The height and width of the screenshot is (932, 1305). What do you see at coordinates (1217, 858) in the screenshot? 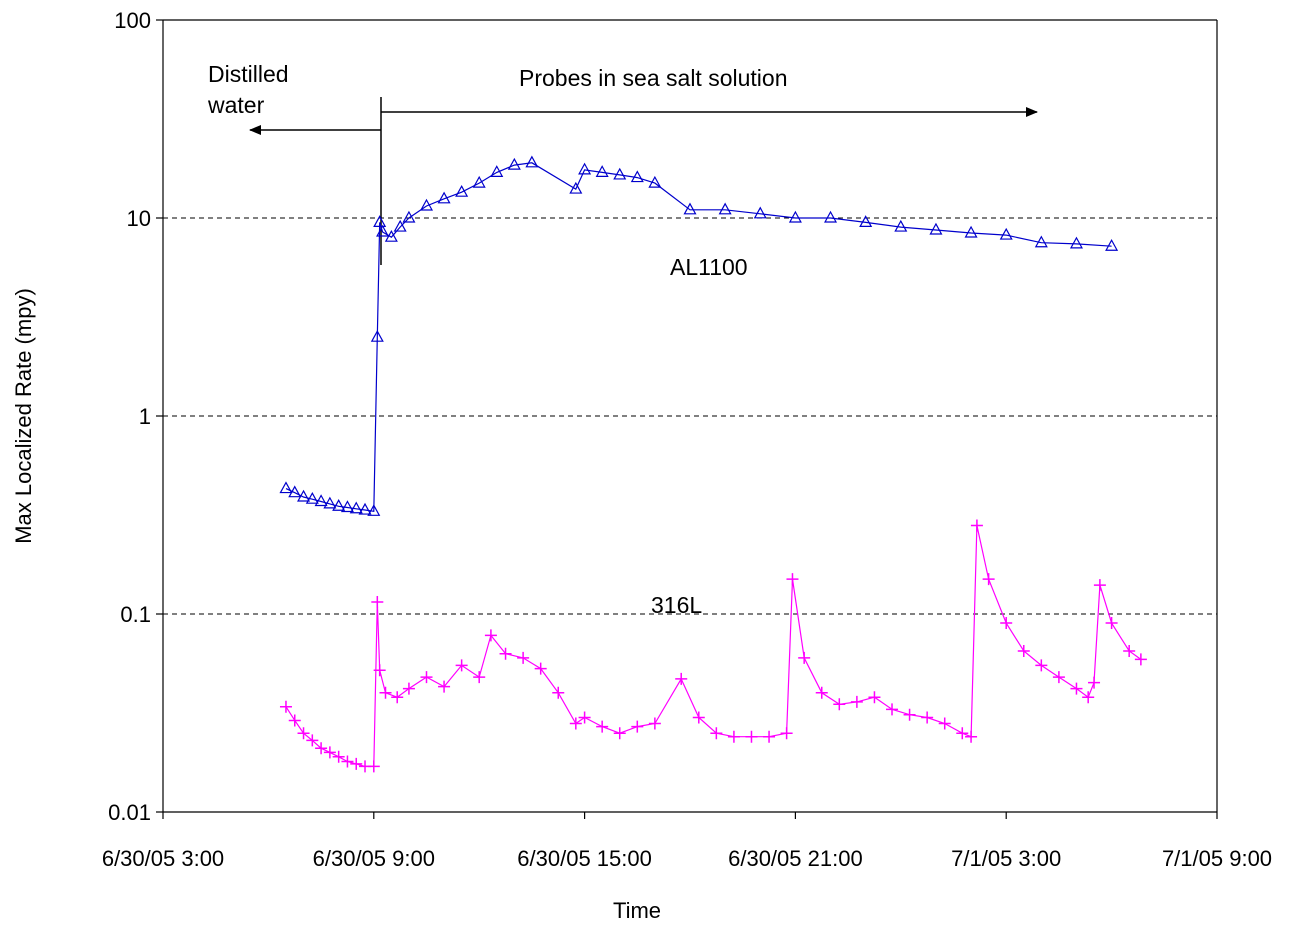
I see `x-tick-label: 7/1/05 9:00` at bounding box center [1217, 858].